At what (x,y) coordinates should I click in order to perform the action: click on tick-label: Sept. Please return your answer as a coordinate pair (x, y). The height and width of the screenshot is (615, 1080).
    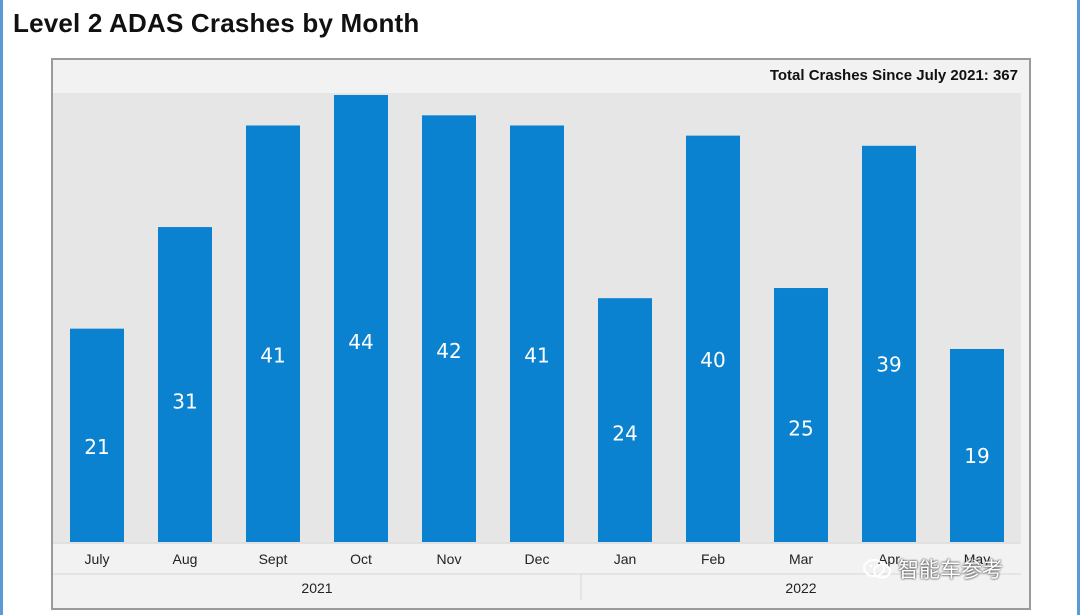
    Looking at the image, I should click on (273, 559).